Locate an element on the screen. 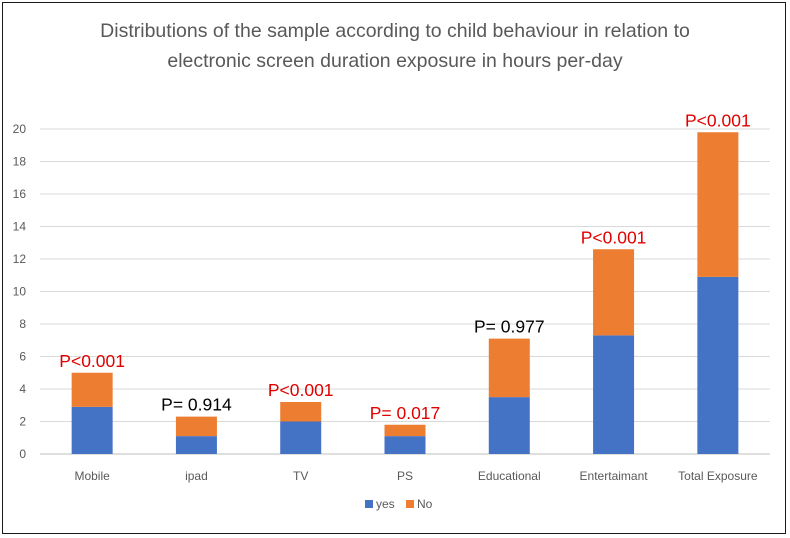 This screenshot has width=790, height=538. p-value-label: P= 0.977 is located at coordinates (509, 327).